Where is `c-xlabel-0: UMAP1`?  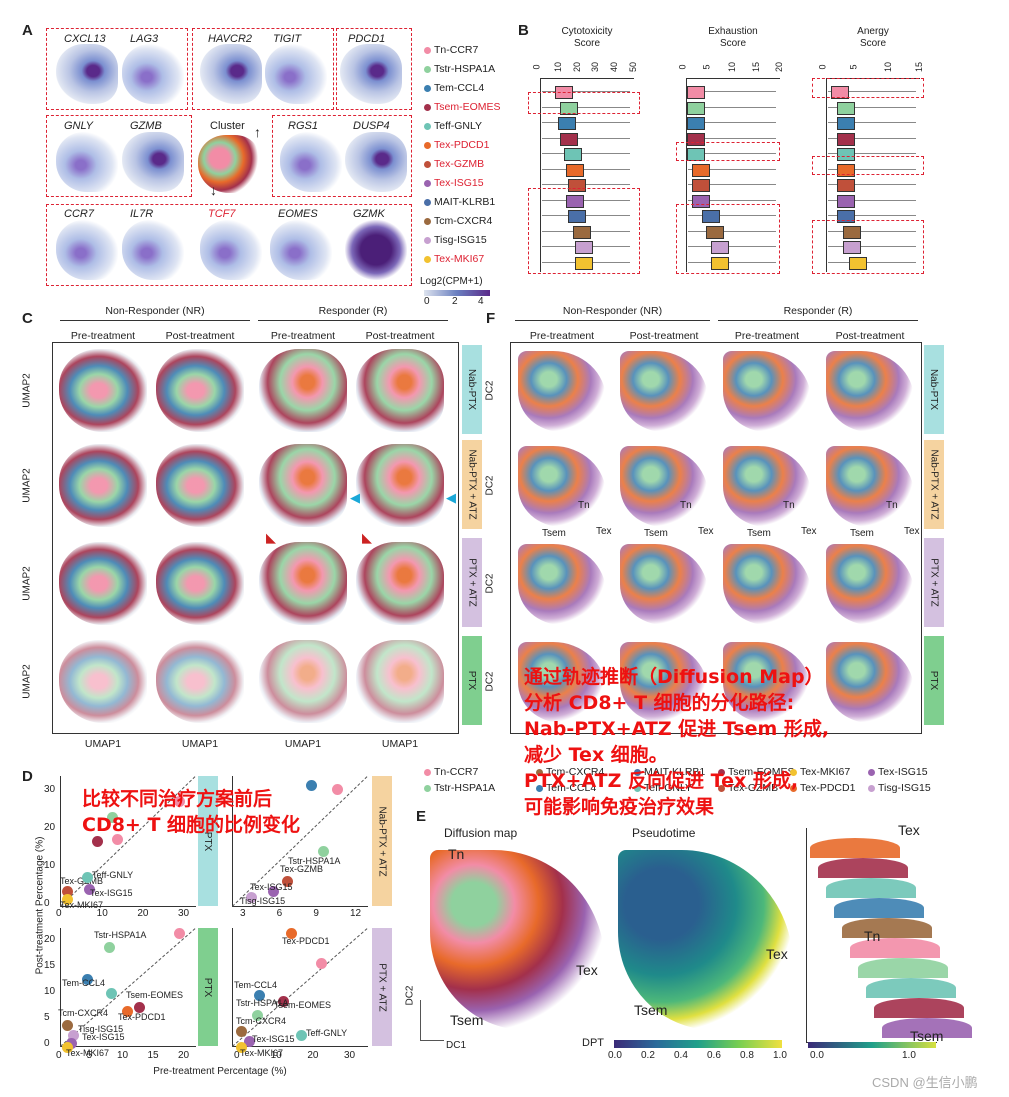
c-xlabel-0: UMAP1 is located at coordinates (103, 744).